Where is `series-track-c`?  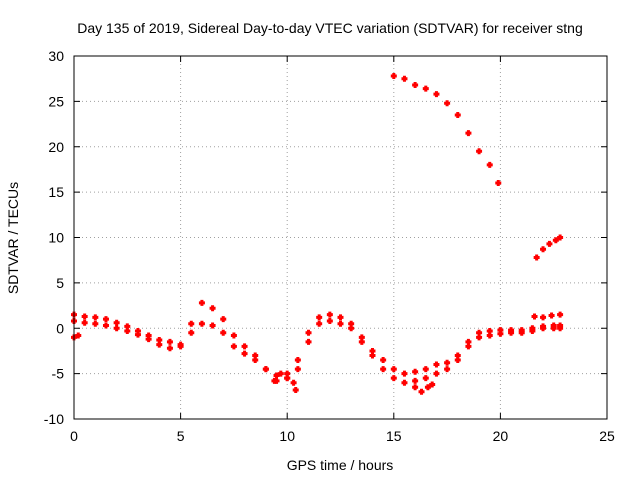 series-track-c is located at coordinates (446, 129).